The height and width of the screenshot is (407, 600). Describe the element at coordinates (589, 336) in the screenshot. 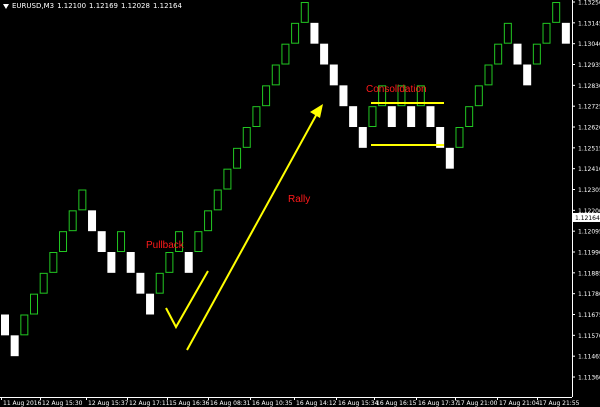

I see `y-tick-label: 1.11570` at that location.